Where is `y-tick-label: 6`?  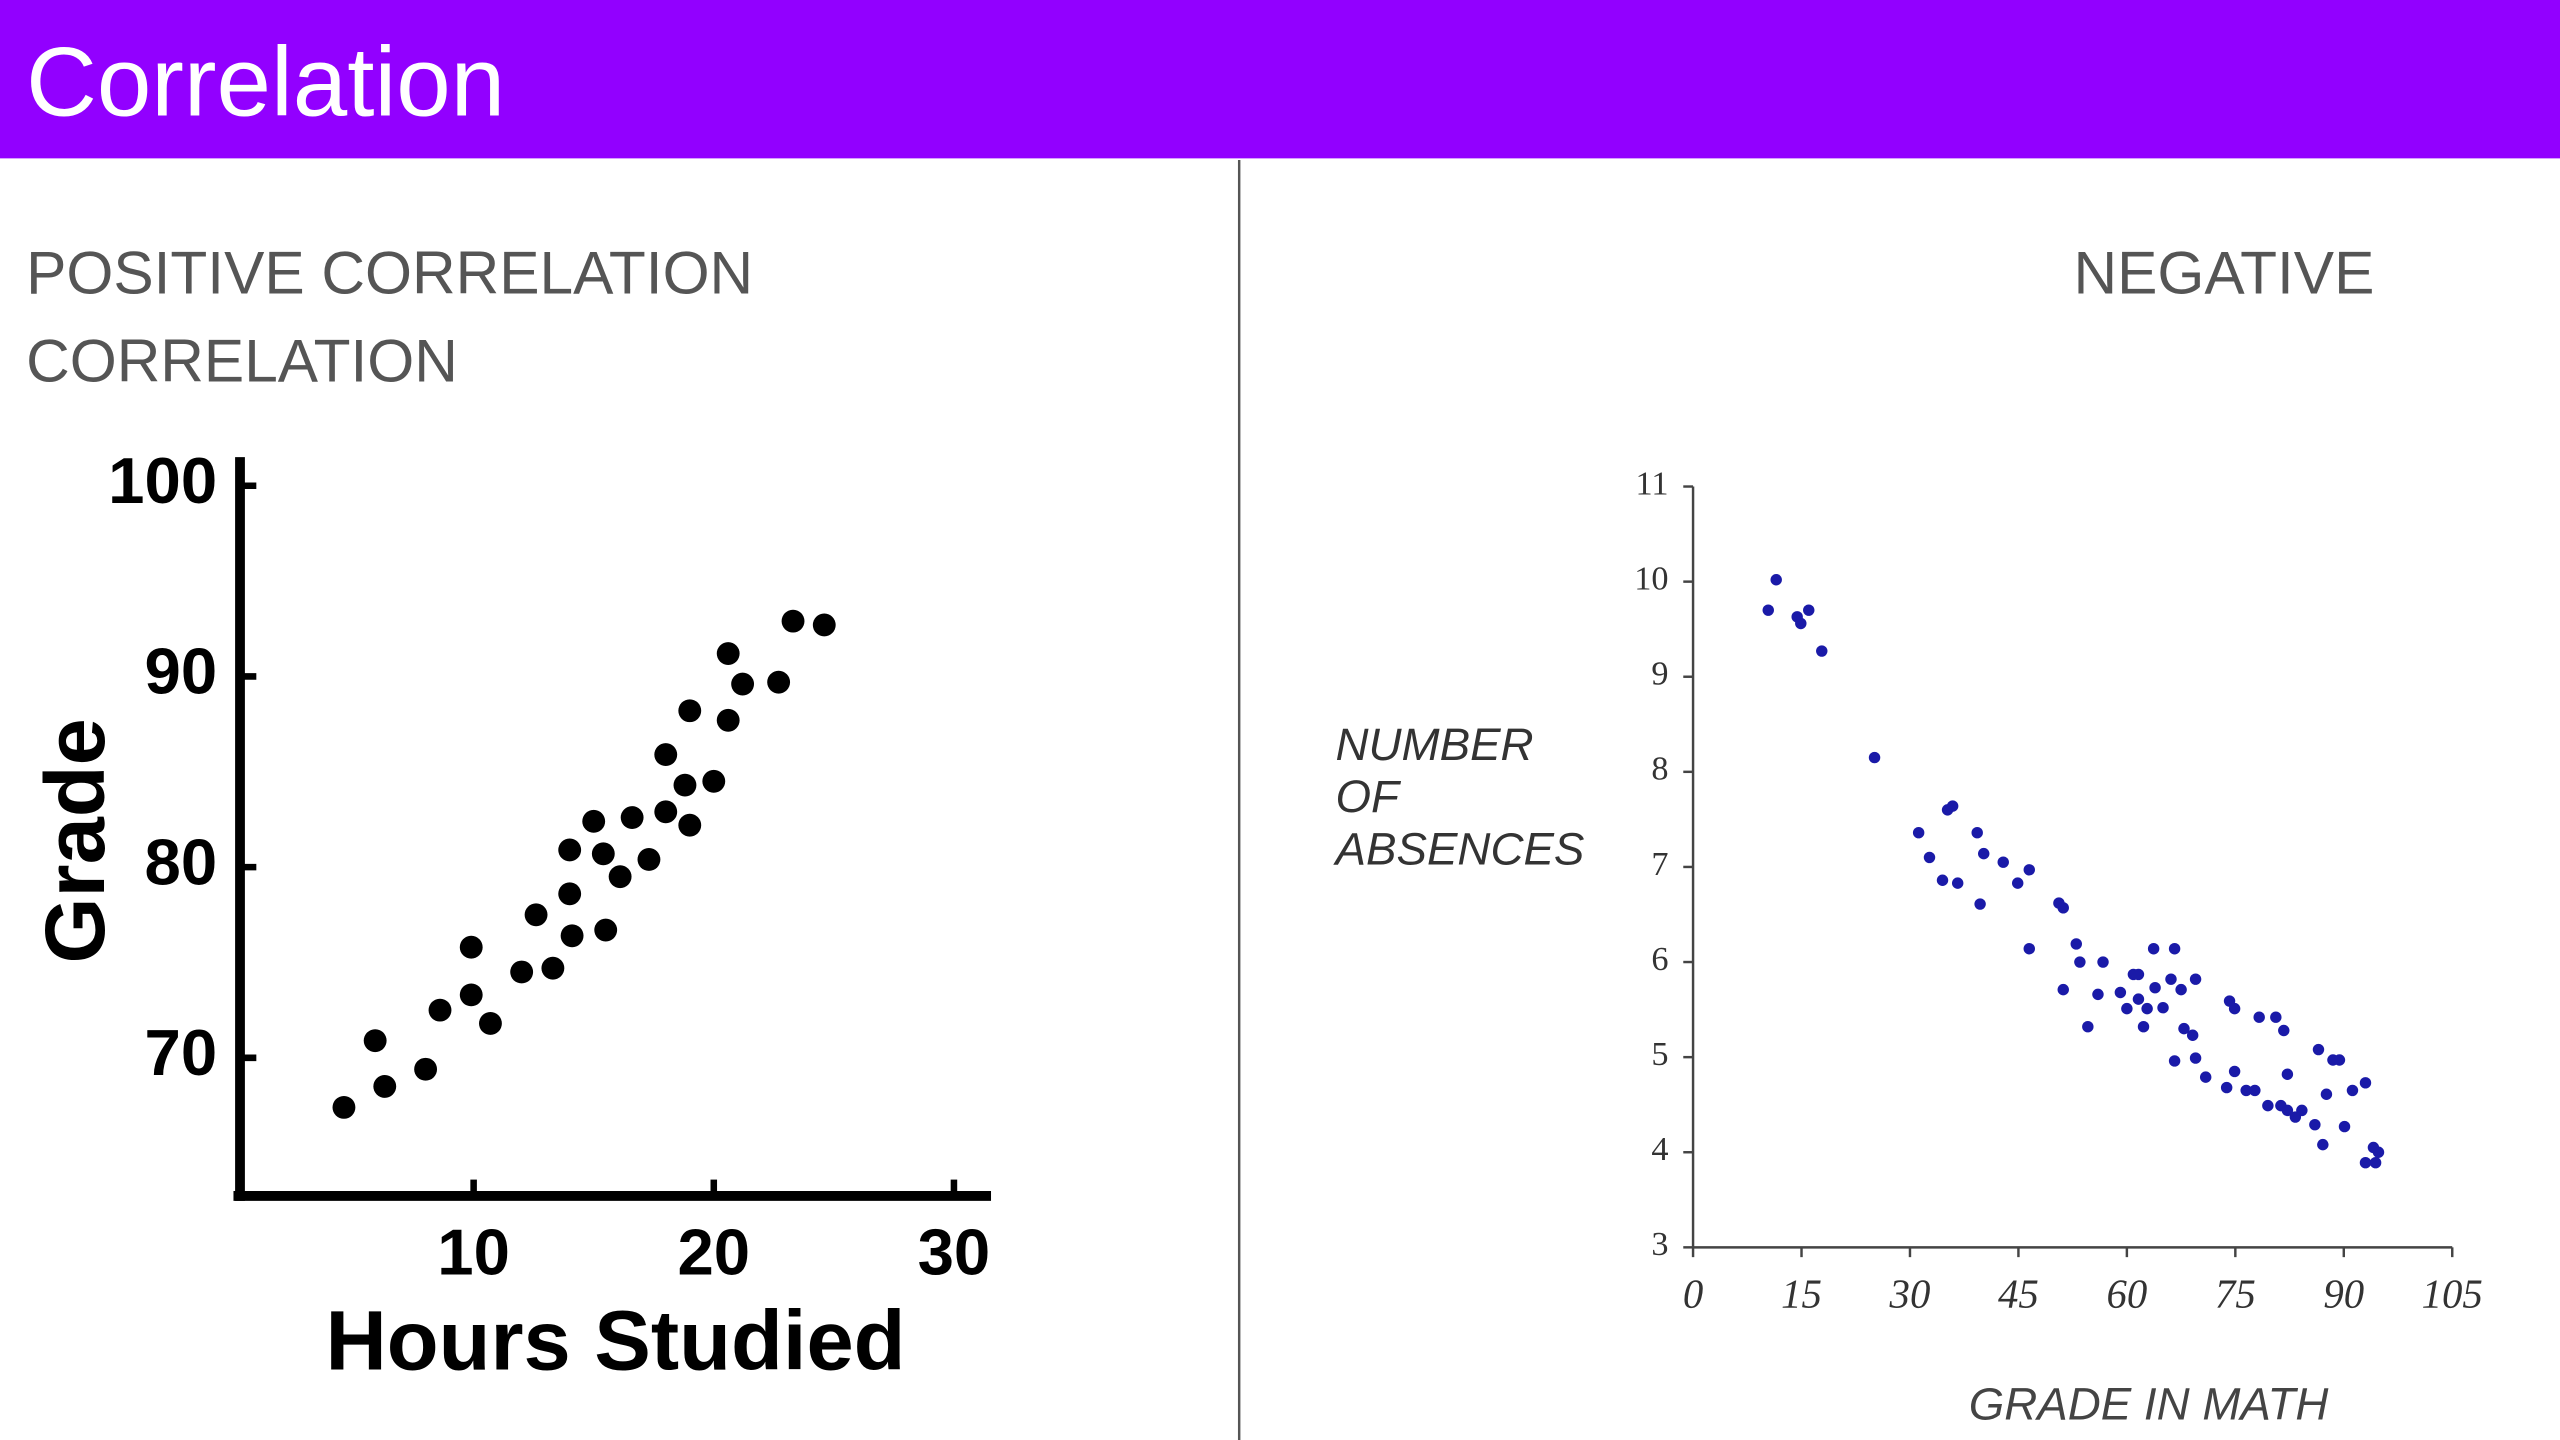 y-tick-label: 6 is located at coordinates (1659, 959).